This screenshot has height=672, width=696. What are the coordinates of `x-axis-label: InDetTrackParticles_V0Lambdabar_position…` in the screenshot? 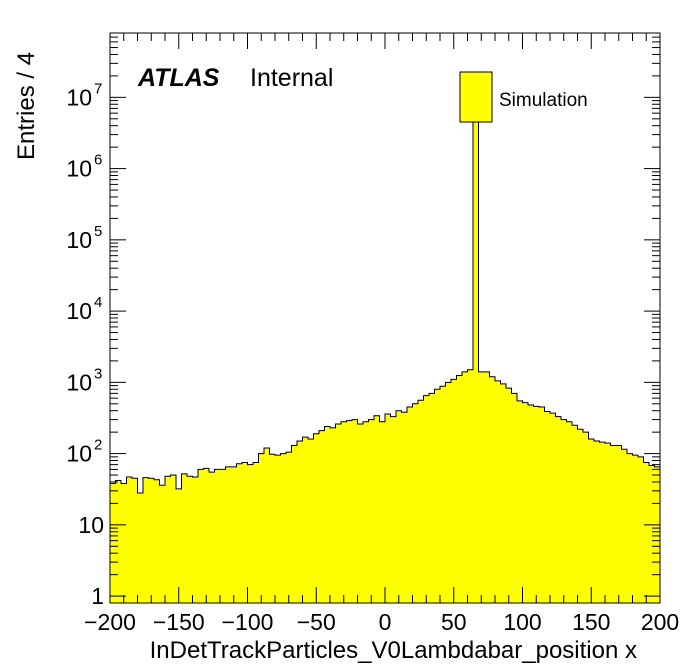 It's located at (393, 650).